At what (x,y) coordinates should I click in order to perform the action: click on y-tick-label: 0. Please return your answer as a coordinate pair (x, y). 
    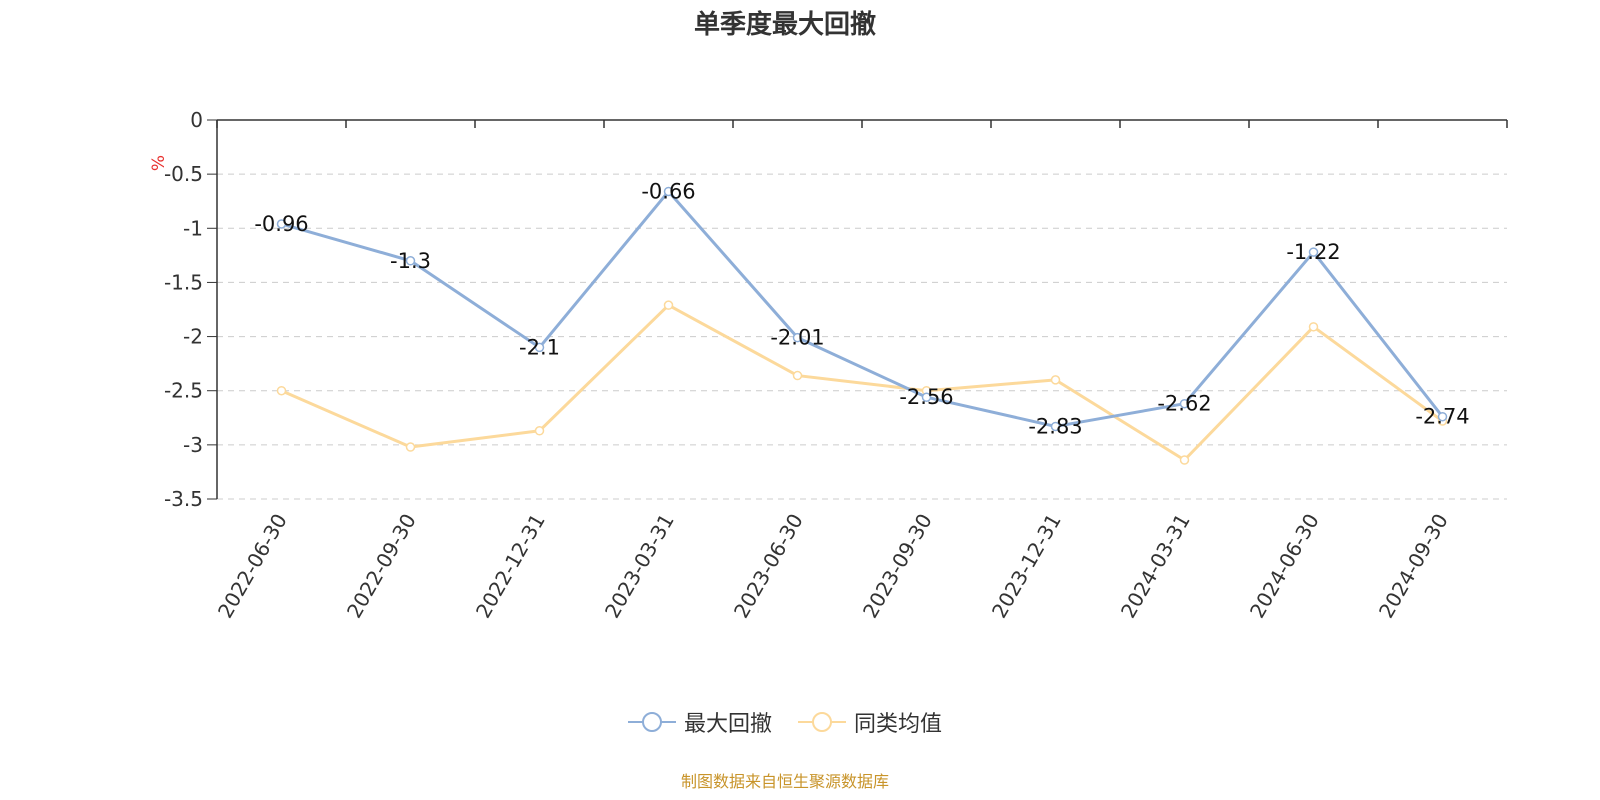
    Looking at the image, I should click on (196, 120).